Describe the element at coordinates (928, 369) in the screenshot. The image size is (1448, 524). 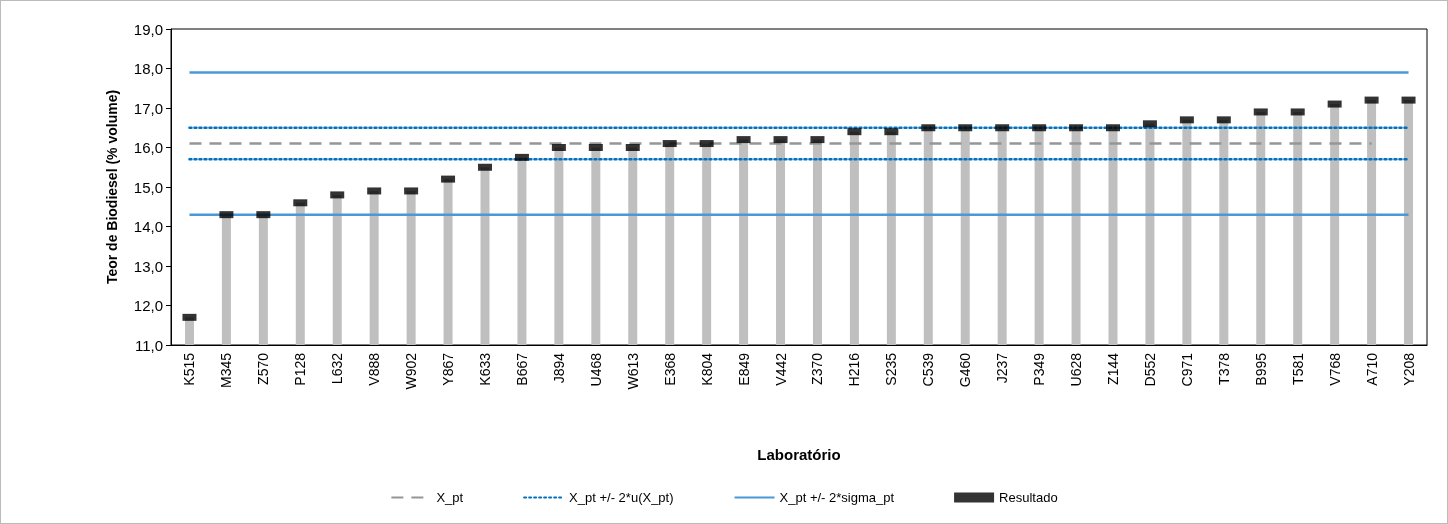
I see `x-tick-label: C539` at that location.